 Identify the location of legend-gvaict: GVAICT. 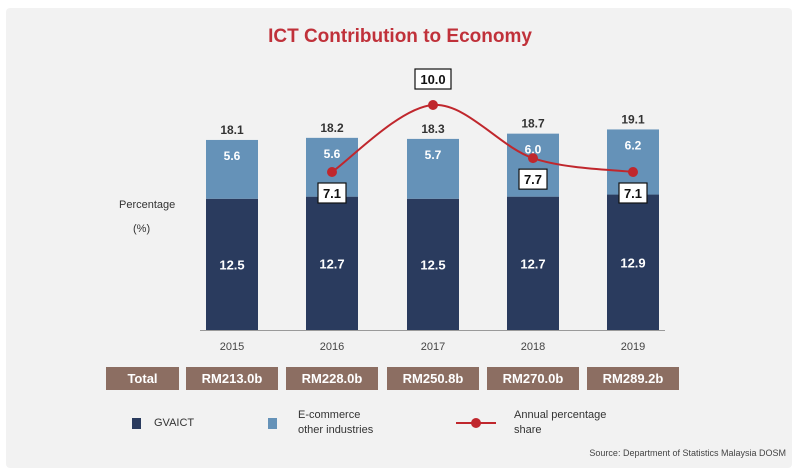
(192, 426).